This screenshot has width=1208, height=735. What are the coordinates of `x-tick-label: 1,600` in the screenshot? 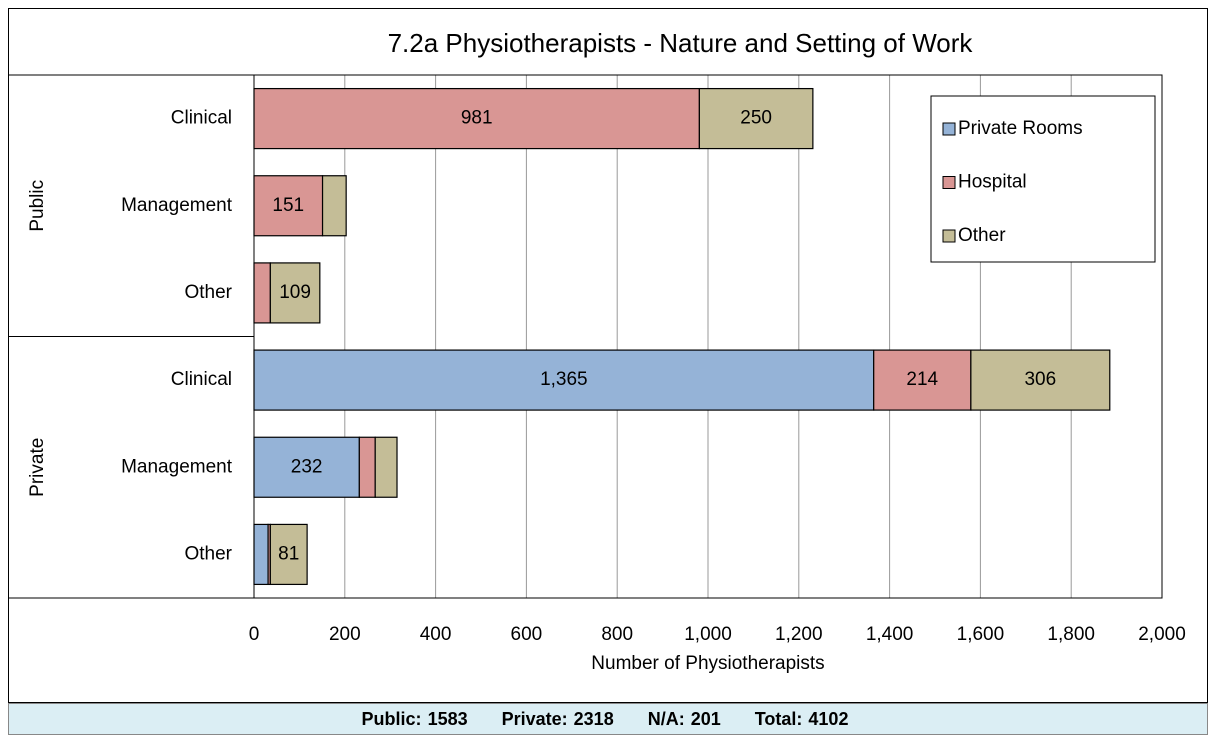 It's located at (981, 634).